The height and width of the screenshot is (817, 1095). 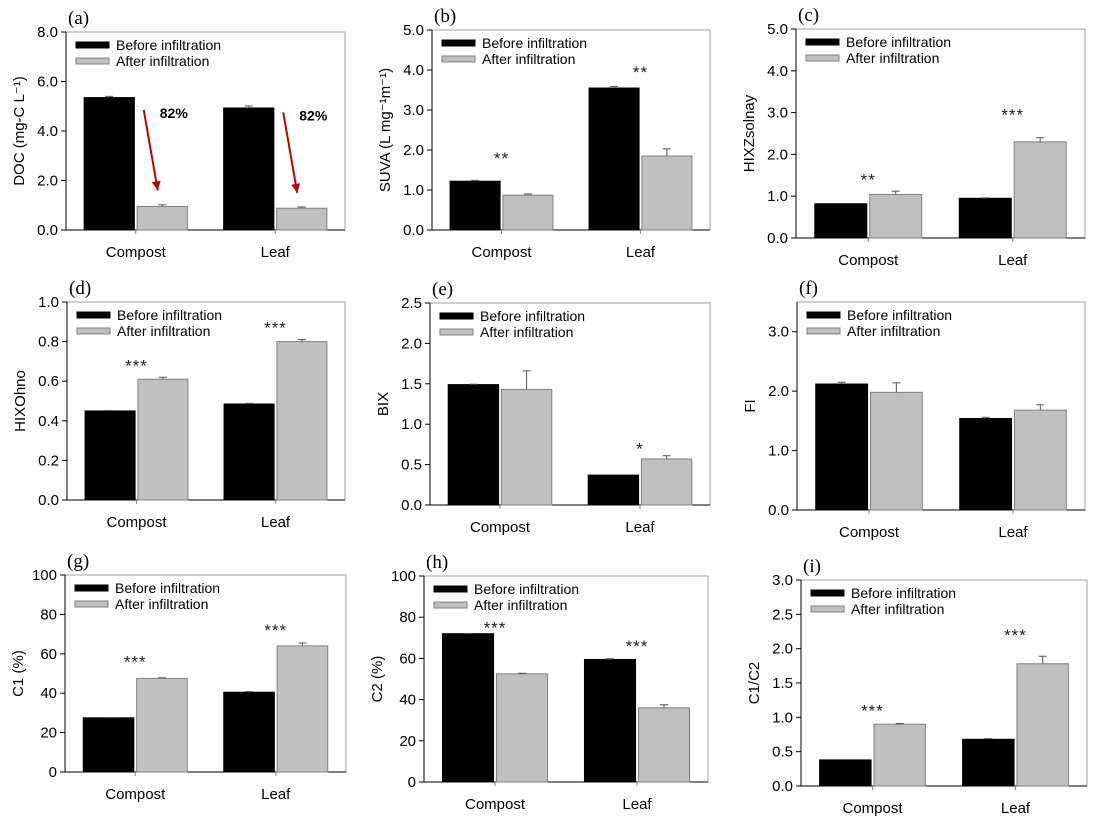 I want to click on y-axis-title: C1/C2, so click(x=754, y=683).